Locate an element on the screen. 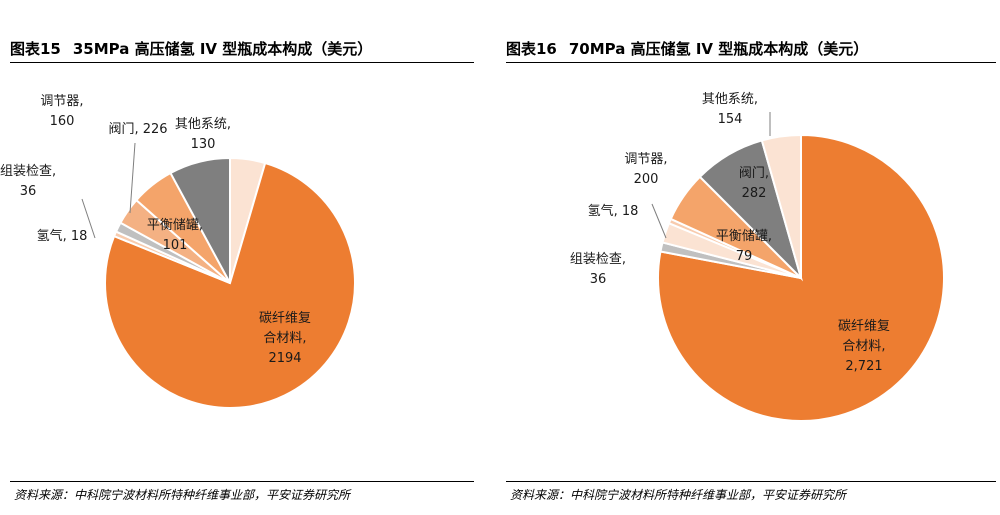 This screenshot has width=1000, height=515. chart-title: 图表16 70MPa 高压储氢 IV 型瓶成本构成（美元） is located at coordinates (687, 48).